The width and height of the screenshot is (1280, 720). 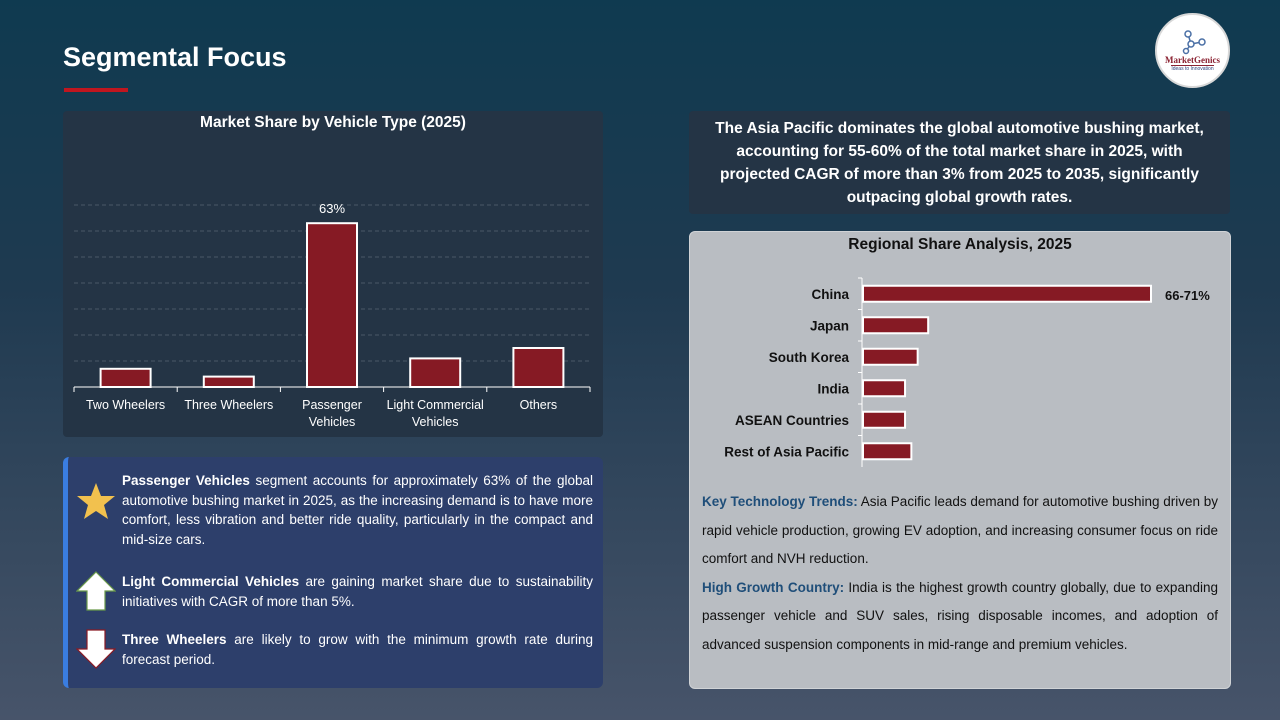 What do you see at coordinates (780, 501) in the screenshot?
I see `note-label: Key Technology Trends:` at bounding box center [780, 501].